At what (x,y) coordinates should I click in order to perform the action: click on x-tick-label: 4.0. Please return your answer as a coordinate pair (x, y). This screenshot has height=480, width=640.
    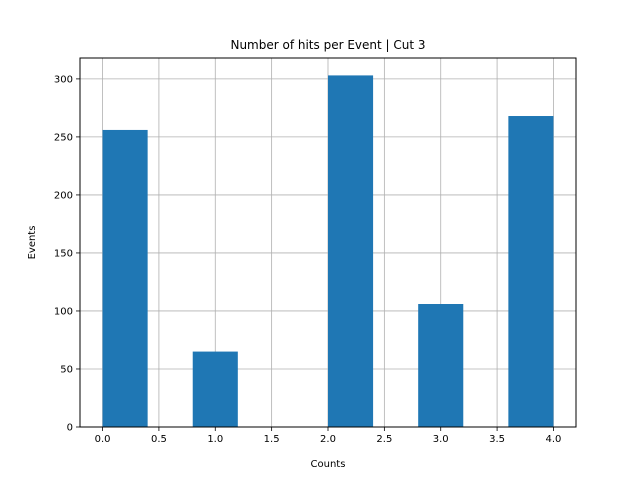
    Looking at the image, I should click on (554, 439).